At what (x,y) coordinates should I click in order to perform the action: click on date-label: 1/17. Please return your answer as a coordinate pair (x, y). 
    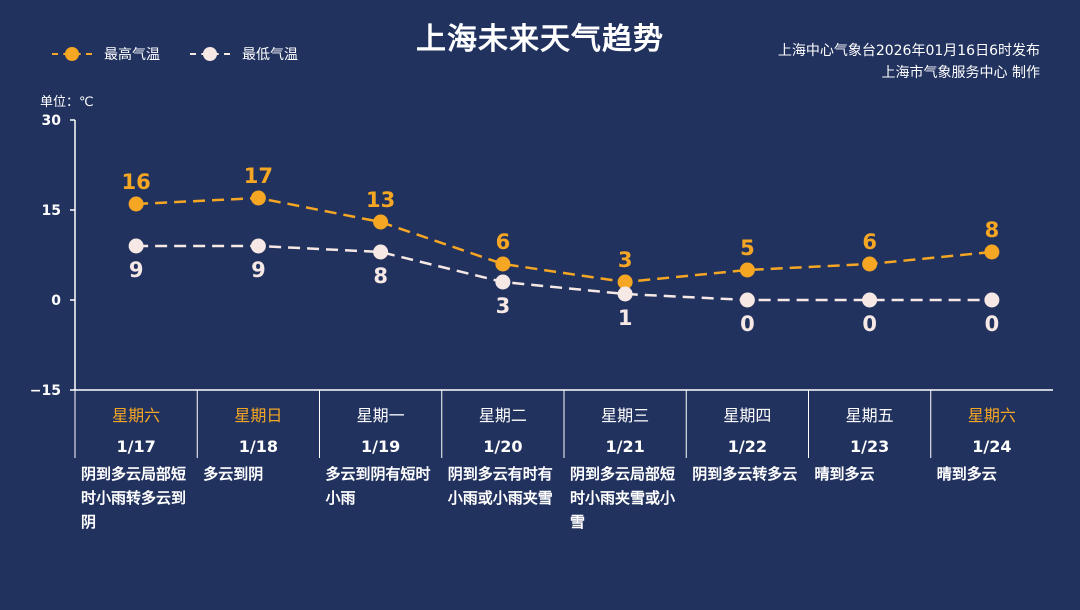
    Looking at the image, I should click on (136, 446).